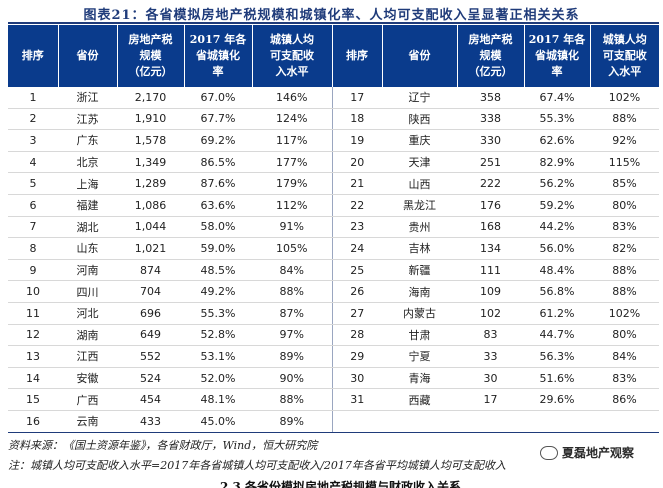  What do you see at coordinates (557, 71) in the screenshot?
I see `header-line: 率` at bounding box center [557, 71].